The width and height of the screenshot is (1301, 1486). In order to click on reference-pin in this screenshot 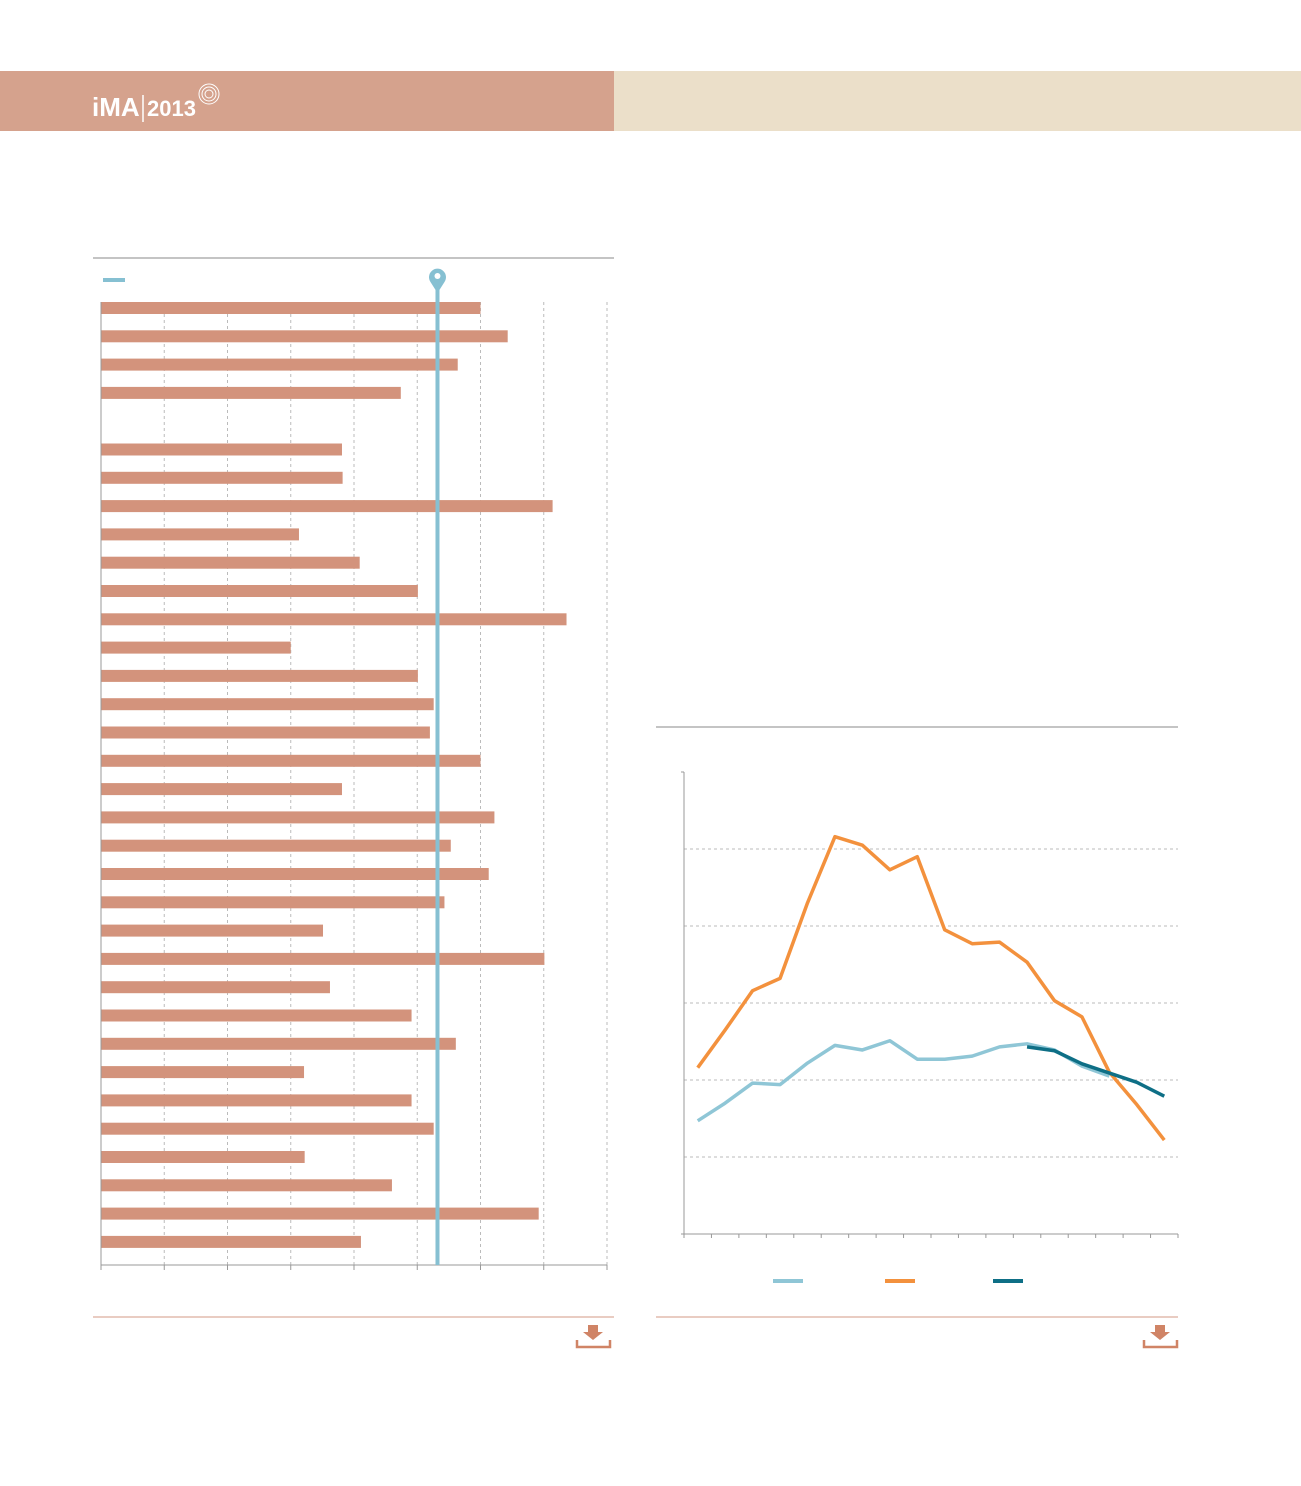, I will do `click(437, 280)`.